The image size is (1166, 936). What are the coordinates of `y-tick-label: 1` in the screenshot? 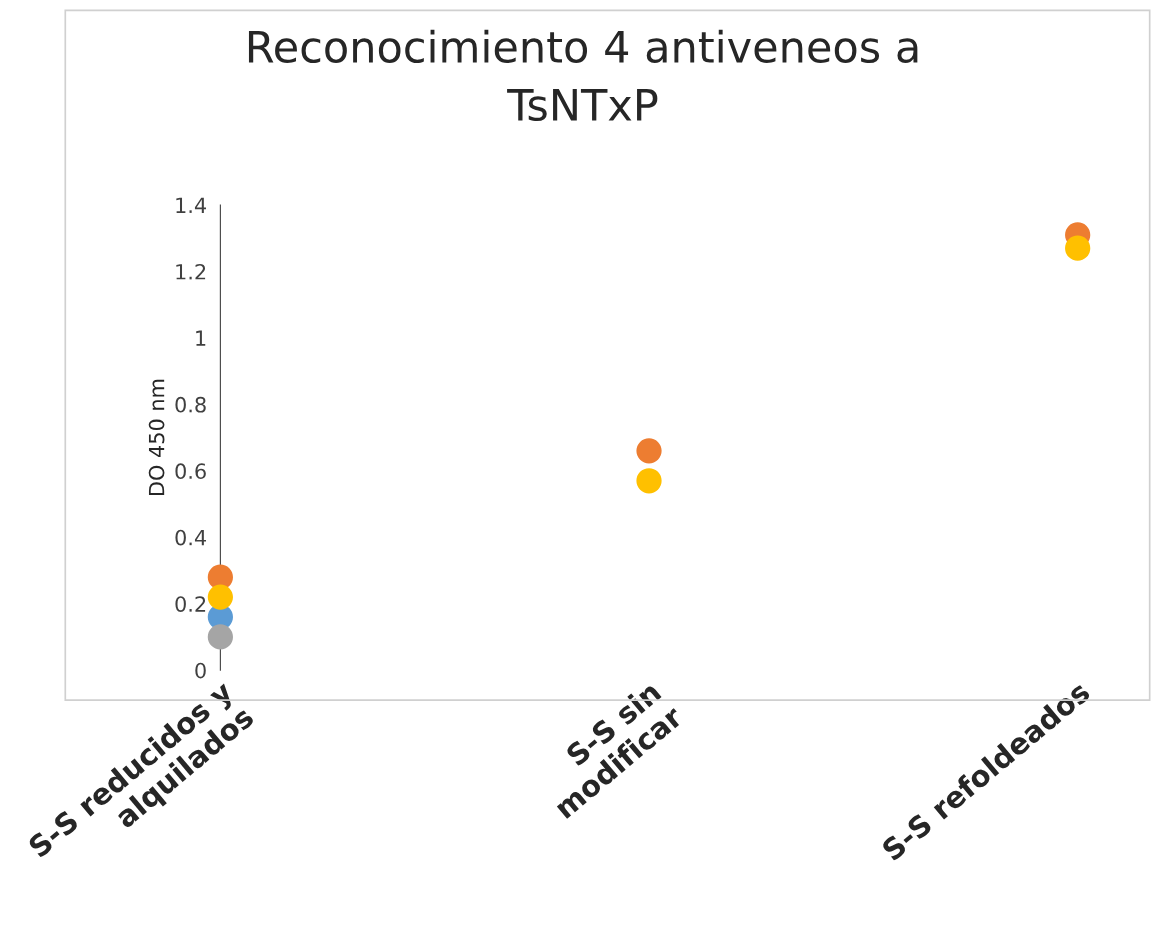 It's located at (201, 338).